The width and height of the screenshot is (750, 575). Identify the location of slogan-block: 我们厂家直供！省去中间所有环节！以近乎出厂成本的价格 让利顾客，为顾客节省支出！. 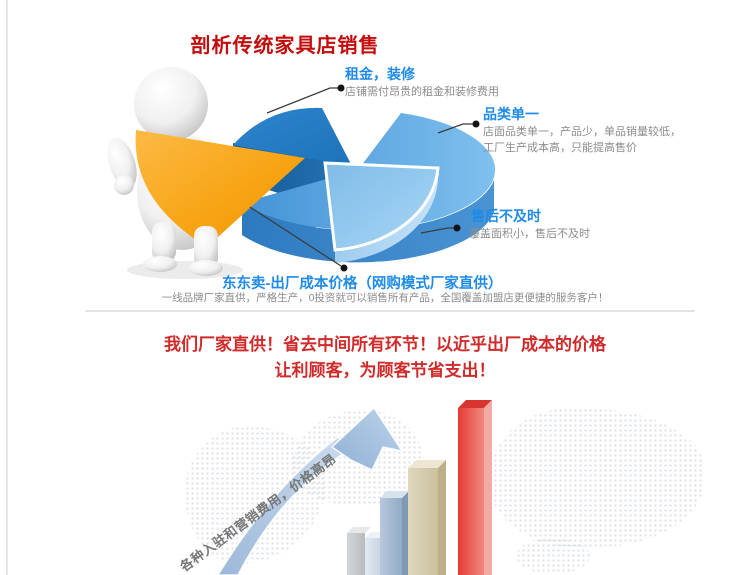
(385, 358).